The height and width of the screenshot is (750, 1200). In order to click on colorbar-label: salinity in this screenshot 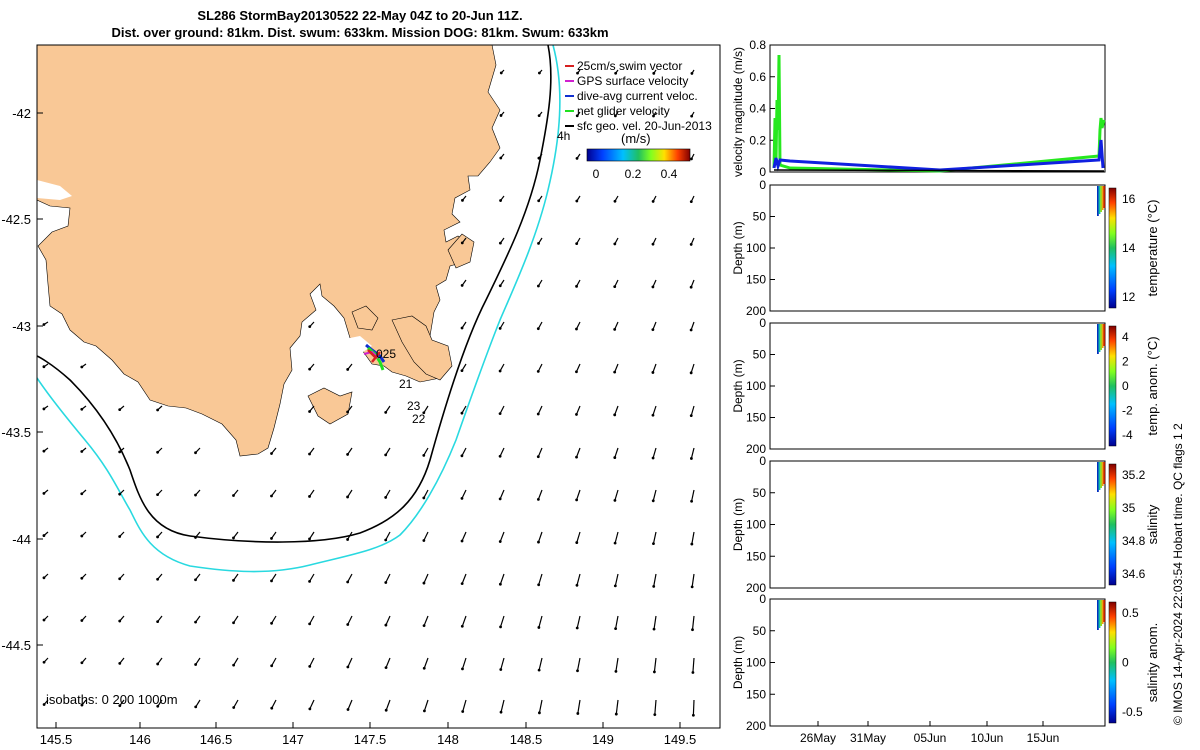, I will do `click(1152, 524)`.